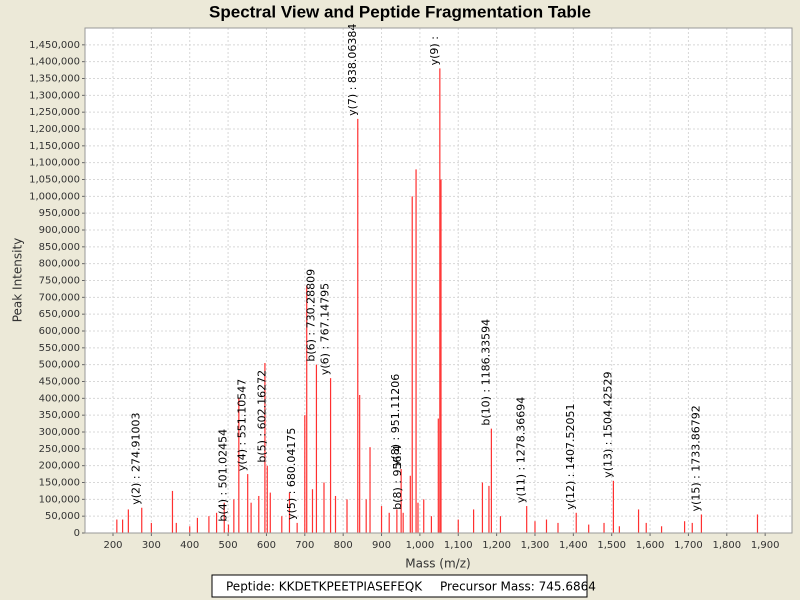  I want to click on y-tick-label: 1,450,000, so click(54, 45).